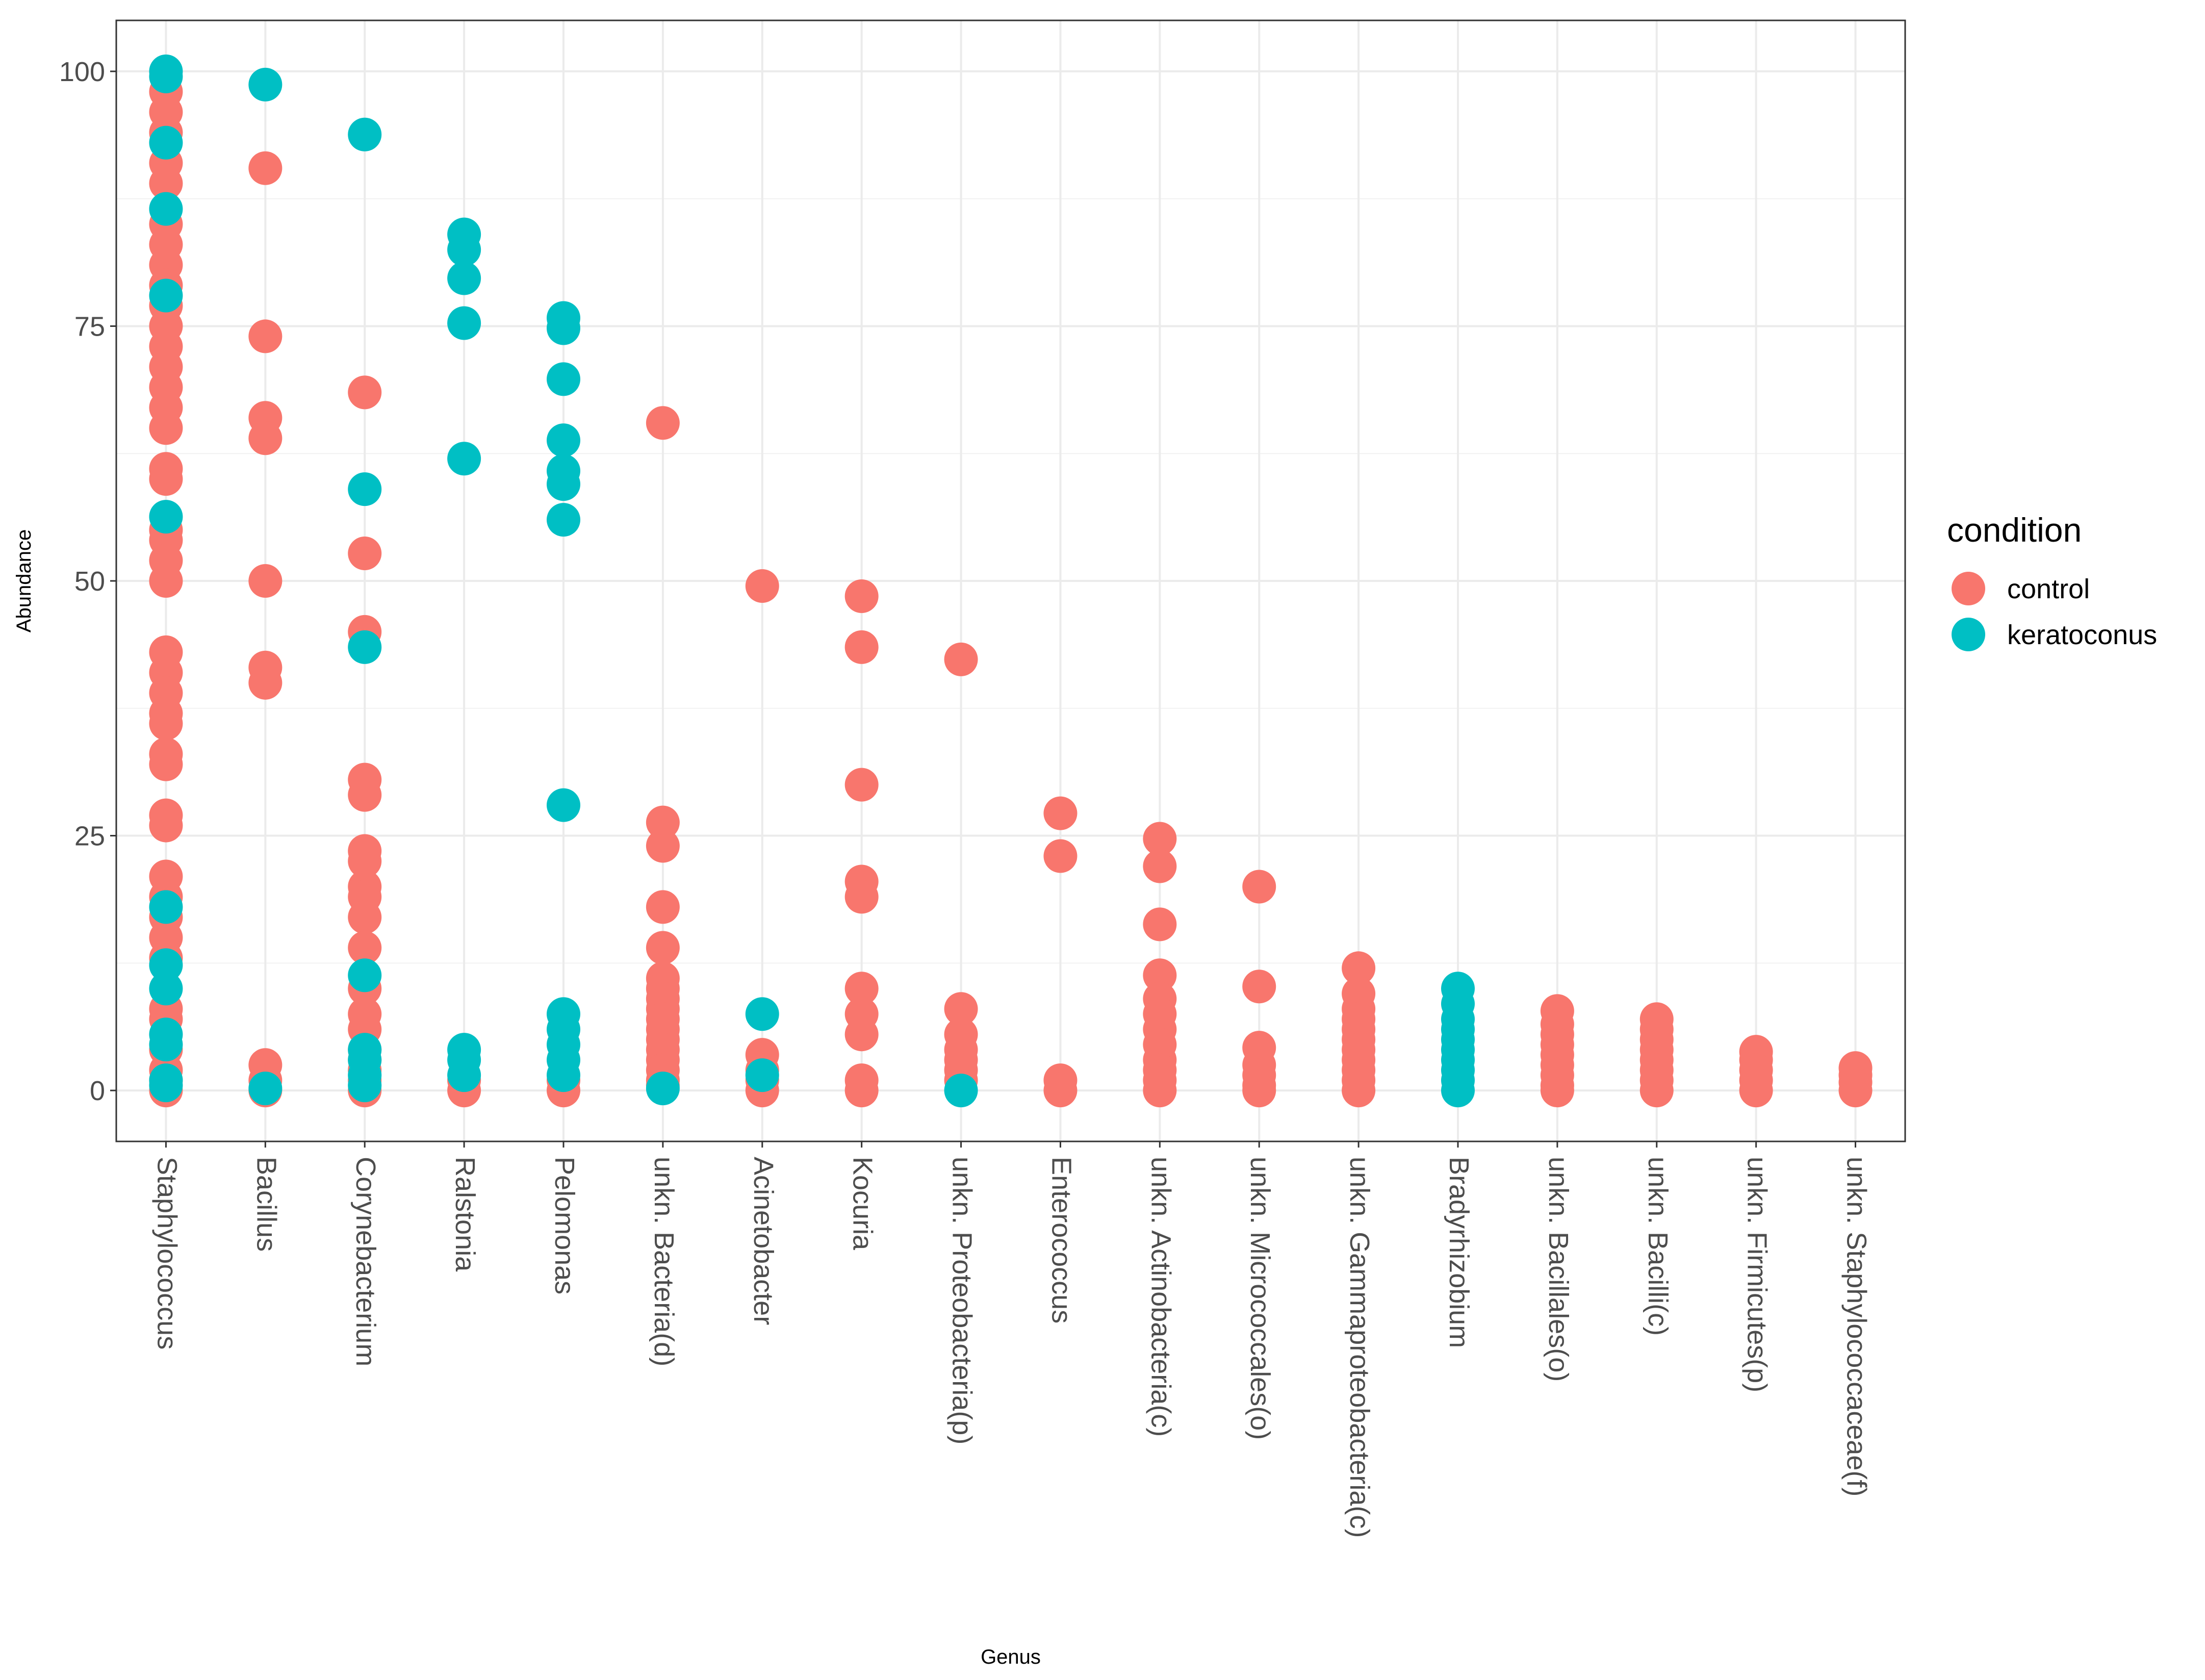 Image resolution: width=2205 pixels, height=1680 pixels. I want to click on x-tick-label: unkn. Firmicutes(p), so click(1758, 1275).